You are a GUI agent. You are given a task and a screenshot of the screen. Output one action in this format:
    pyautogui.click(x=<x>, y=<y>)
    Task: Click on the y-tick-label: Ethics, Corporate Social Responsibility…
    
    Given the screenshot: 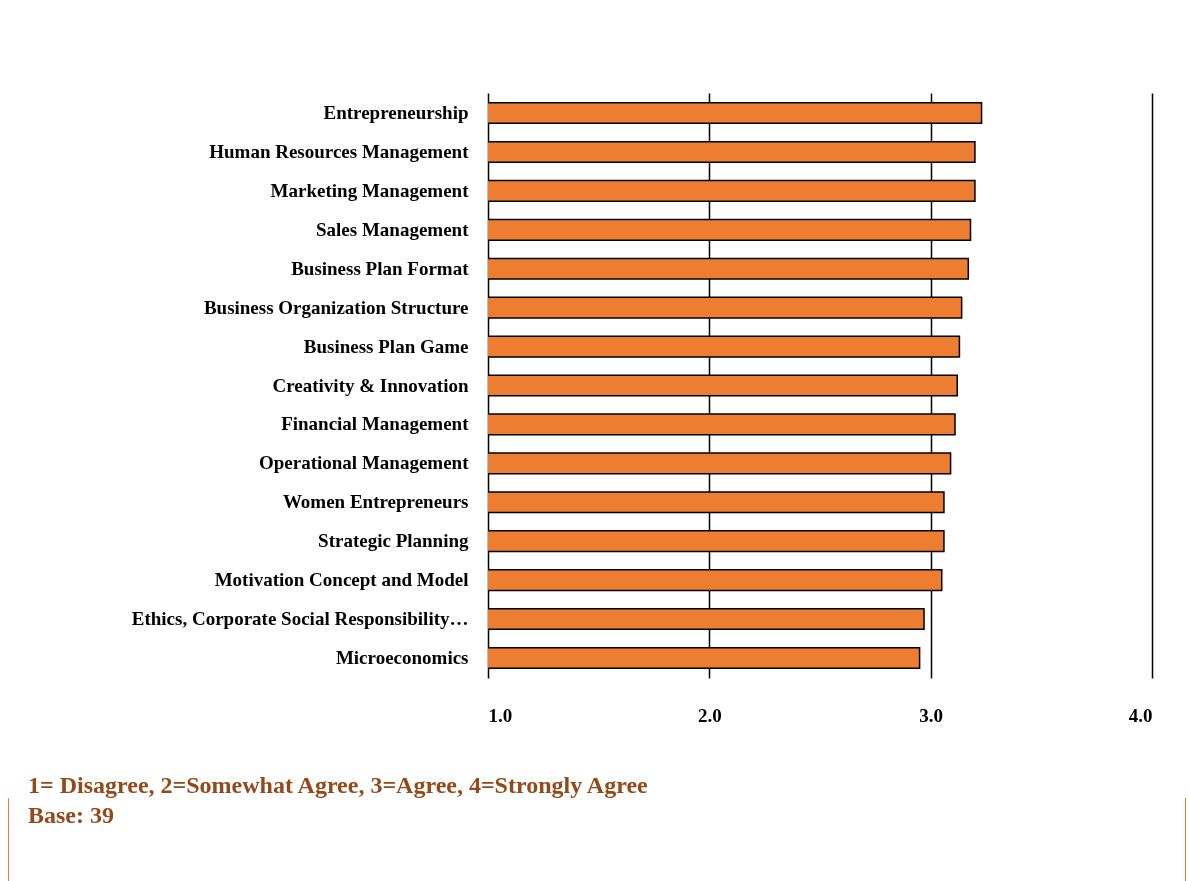 What is the action you would take?
    pyautogui.click(x=300, y=619)
    